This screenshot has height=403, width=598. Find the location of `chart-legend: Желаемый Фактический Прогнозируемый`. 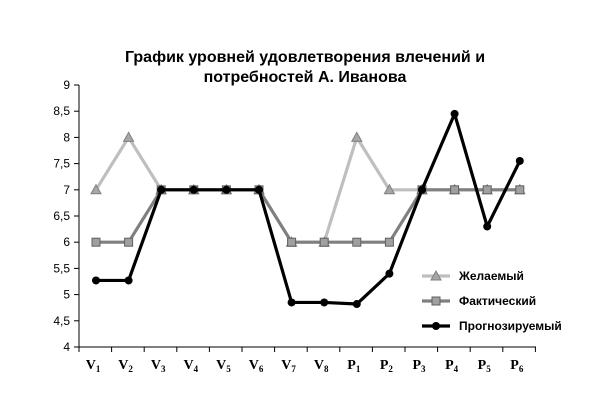

chart-legend: Желаемый Фактический Прогнозируемый is located at coordinates (492, 301).